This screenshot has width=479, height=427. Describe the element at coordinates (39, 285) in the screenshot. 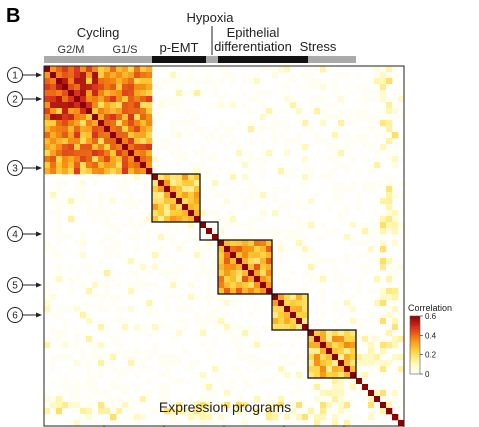

I see `arrow-head` at that location.